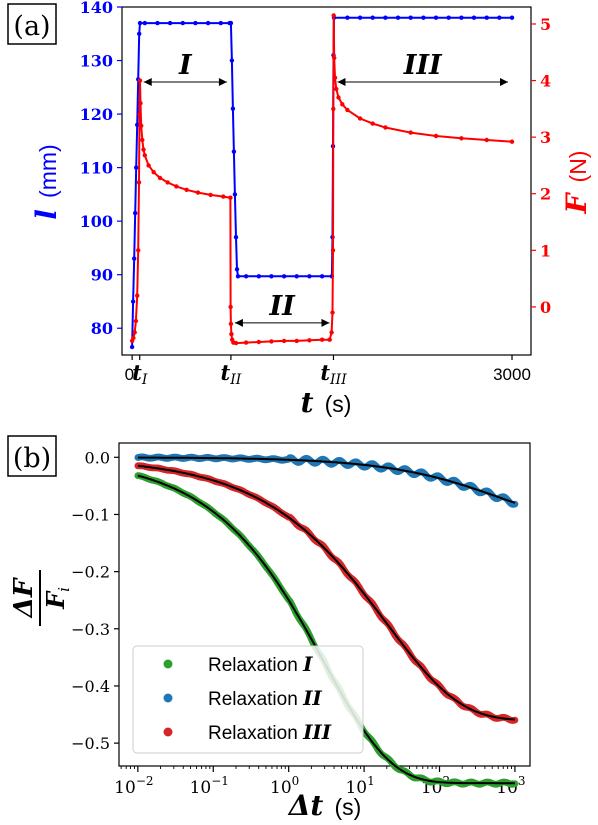 The height and width of the screenshot is (825, 598). I want to click on x-tick-label: 3000, so click(512, 374).